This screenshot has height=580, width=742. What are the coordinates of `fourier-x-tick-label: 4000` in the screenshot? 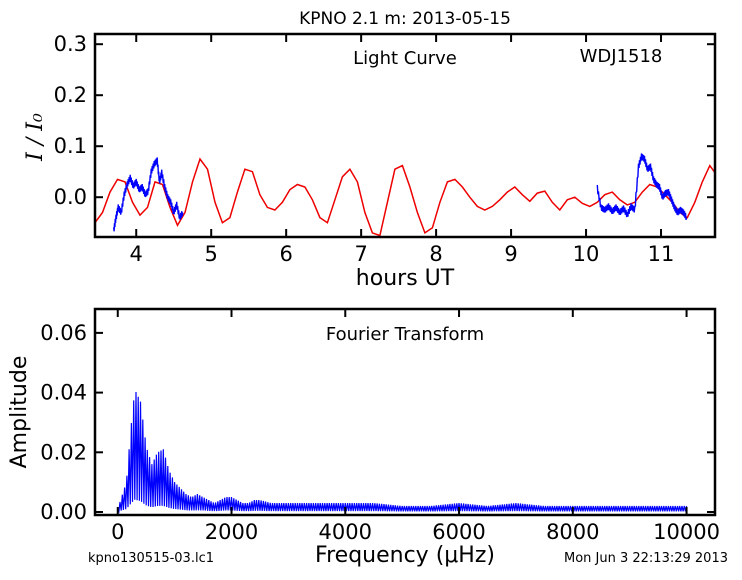 It's located at (345, 532).